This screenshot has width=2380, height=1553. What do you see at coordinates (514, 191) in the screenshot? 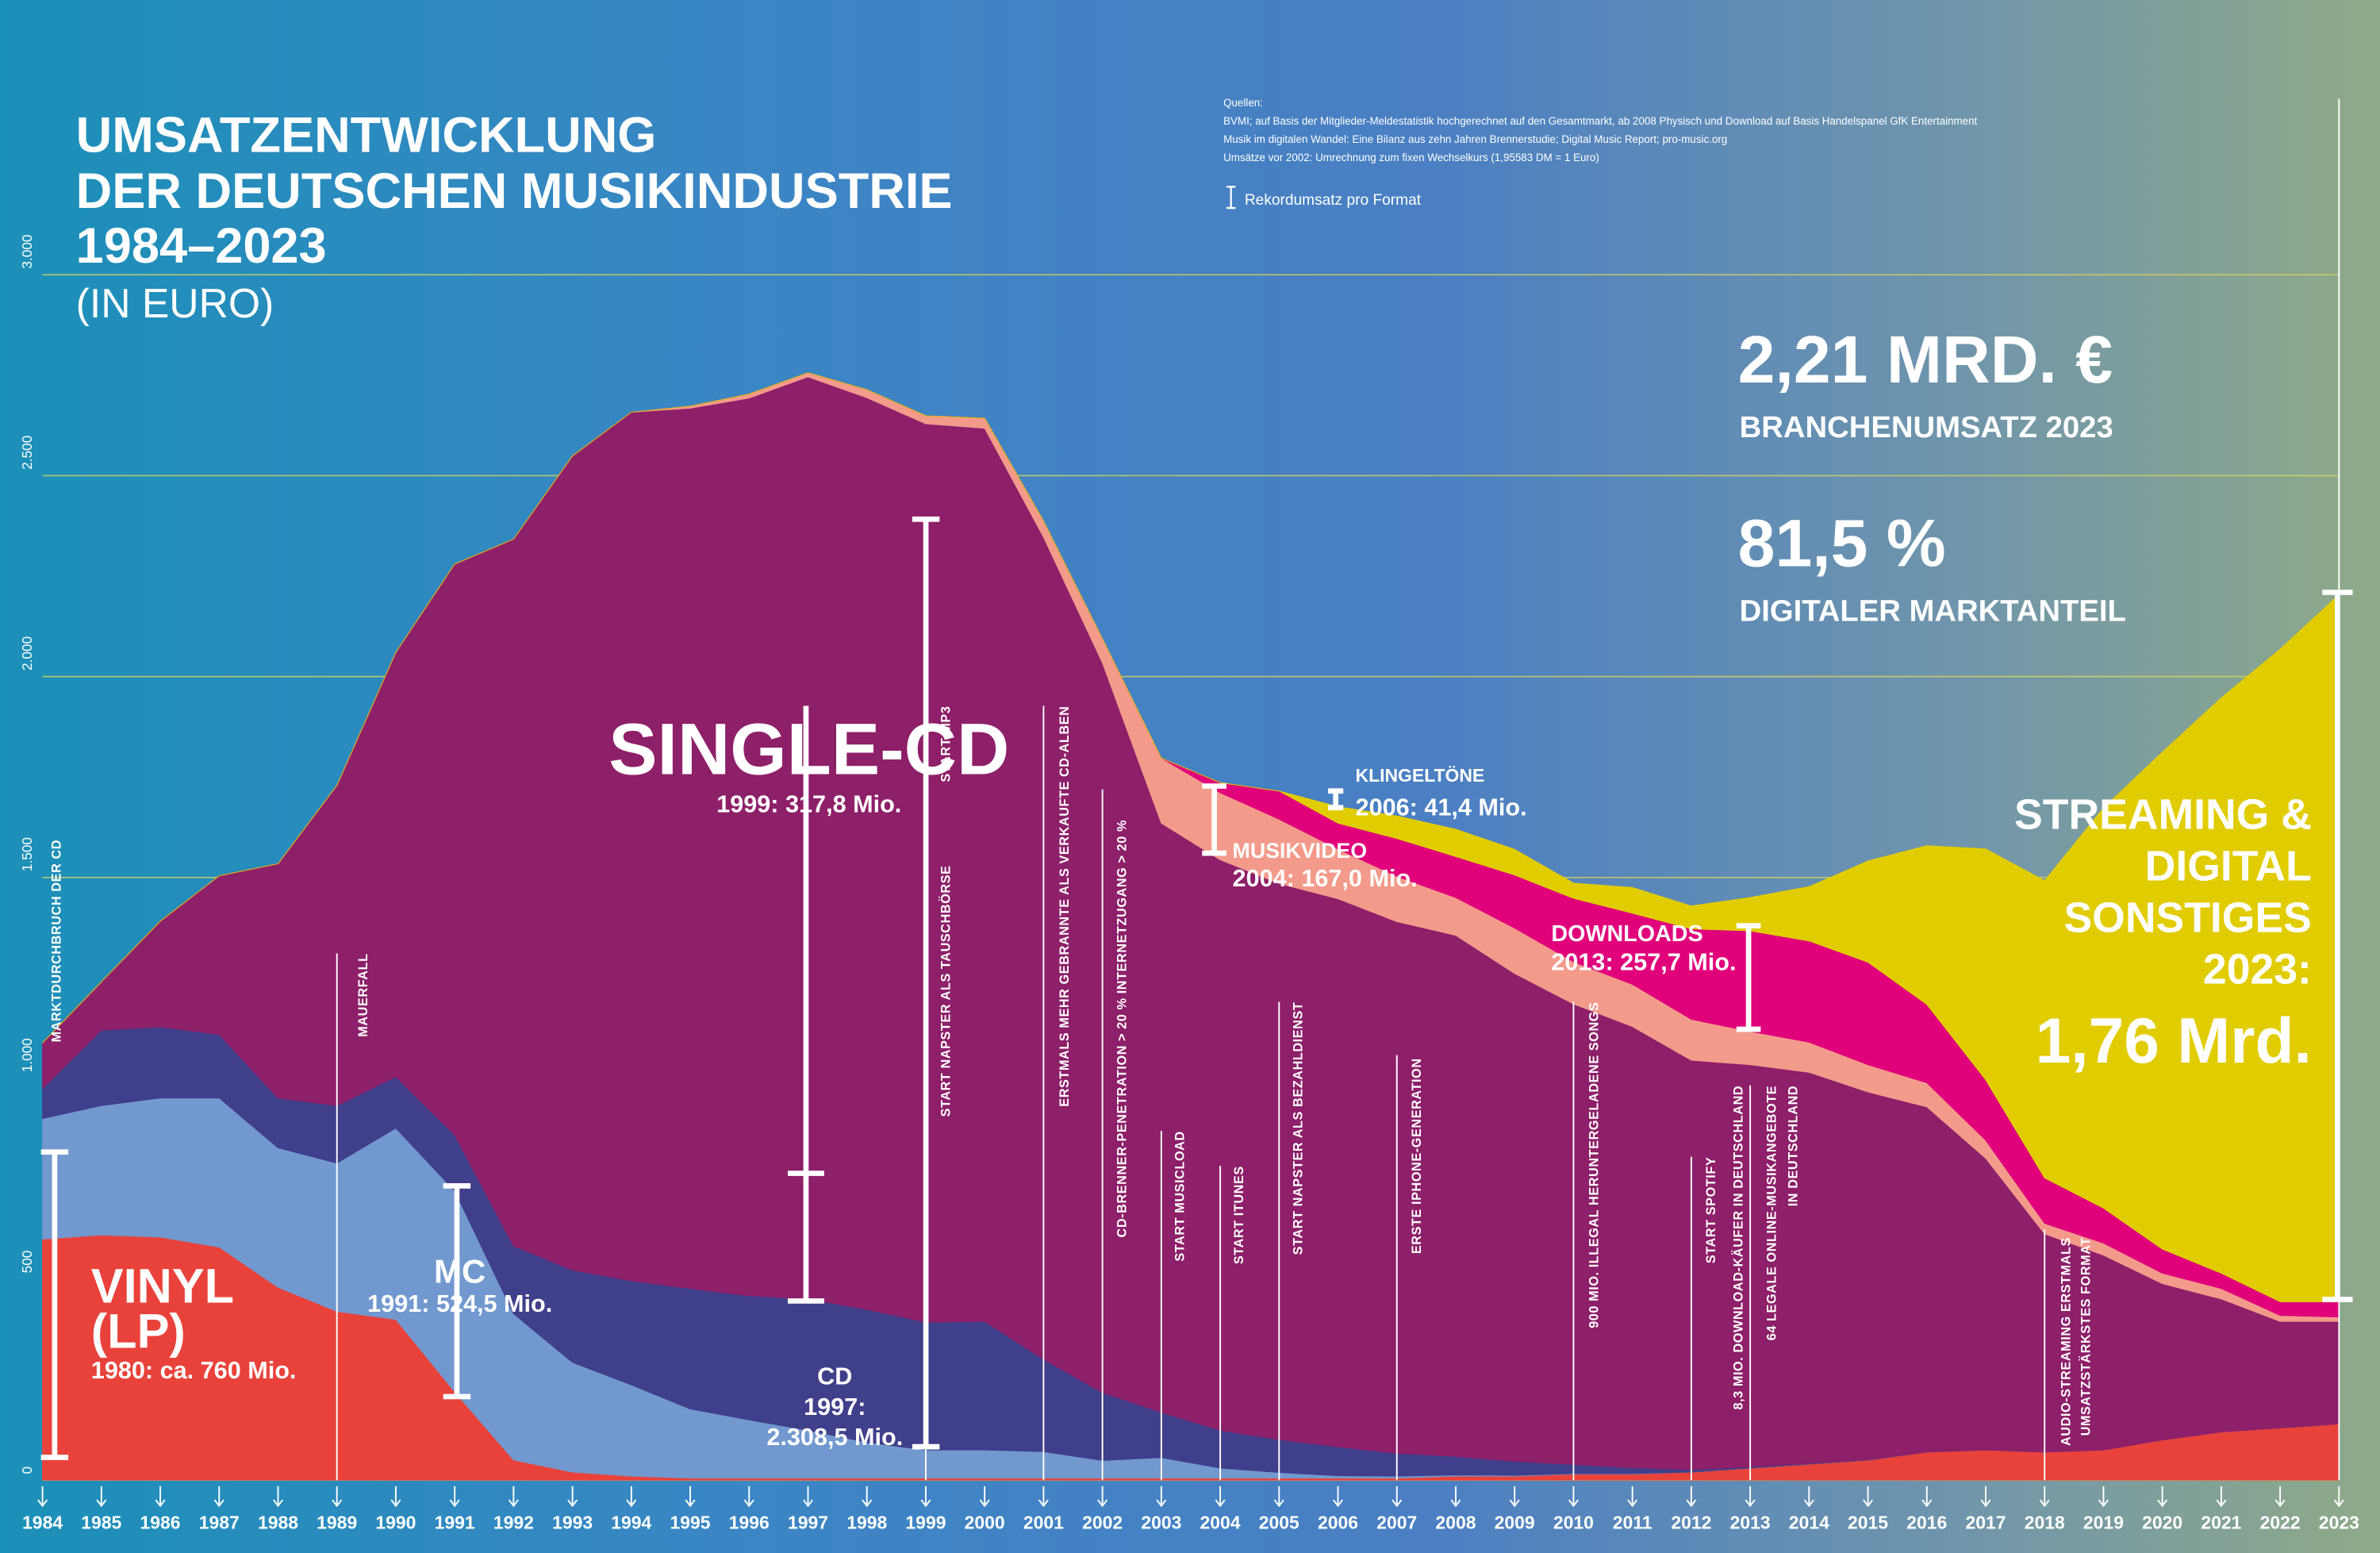
I see `title-line: DER DEUTSCHEN MUSIKINDUSTRIE` at bounding box center [514, 191].